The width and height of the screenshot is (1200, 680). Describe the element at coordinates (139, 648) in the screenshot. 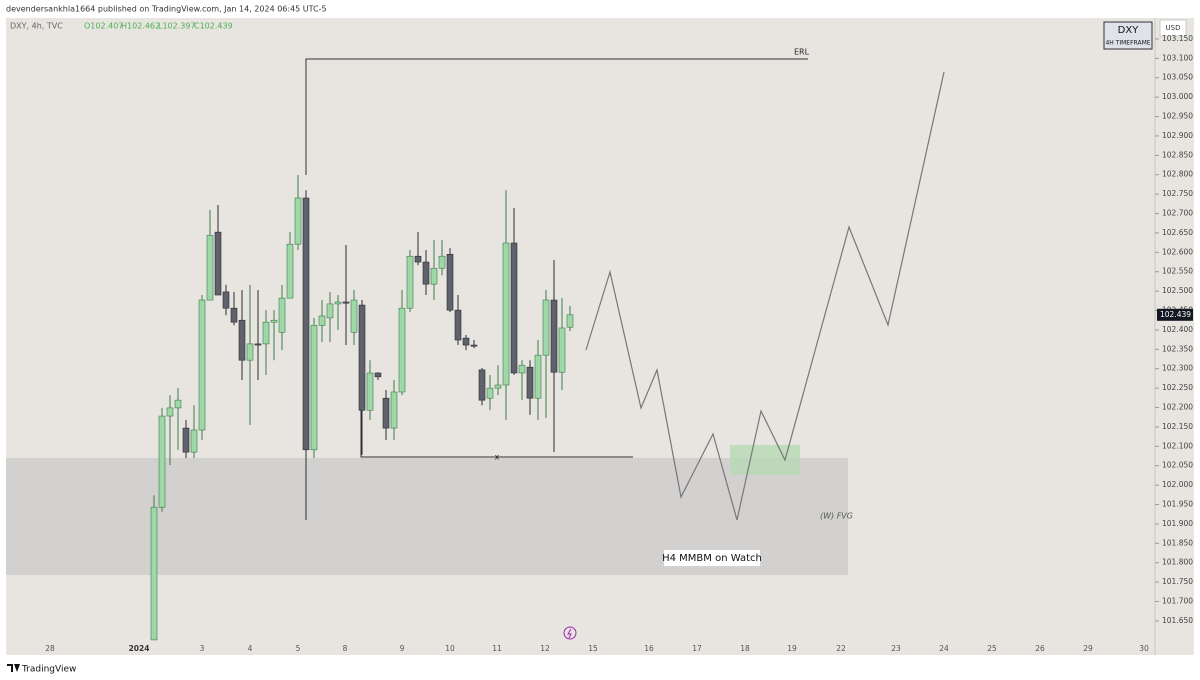

I see `x-tick-label: 2024` at that location.